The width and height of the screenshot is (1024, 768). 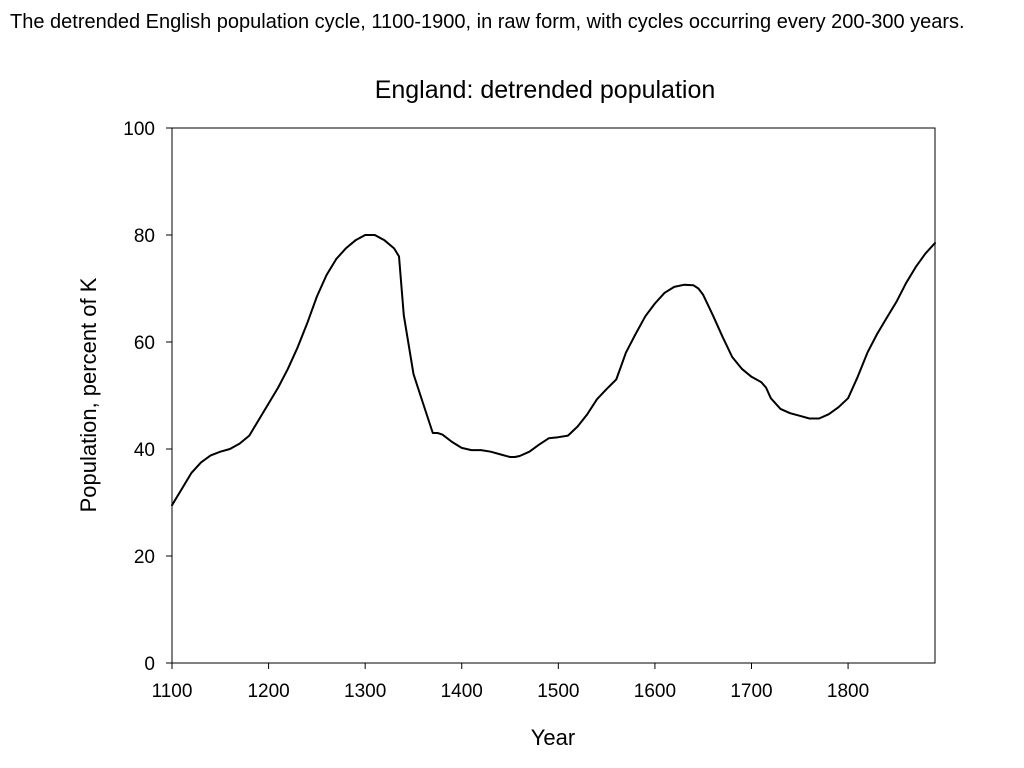 What do you see at coordinates (848, 691) in the screenshot?
I see `x-tick-label: 1800` at bounding box center [848, 691].